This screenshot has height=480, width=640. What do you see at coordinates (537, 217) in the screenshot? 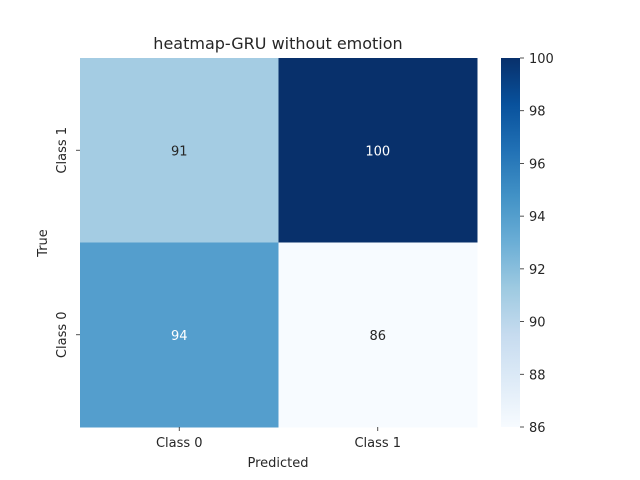
I see `colorbar-tick-label: 94` at bounding box center [537, 217].